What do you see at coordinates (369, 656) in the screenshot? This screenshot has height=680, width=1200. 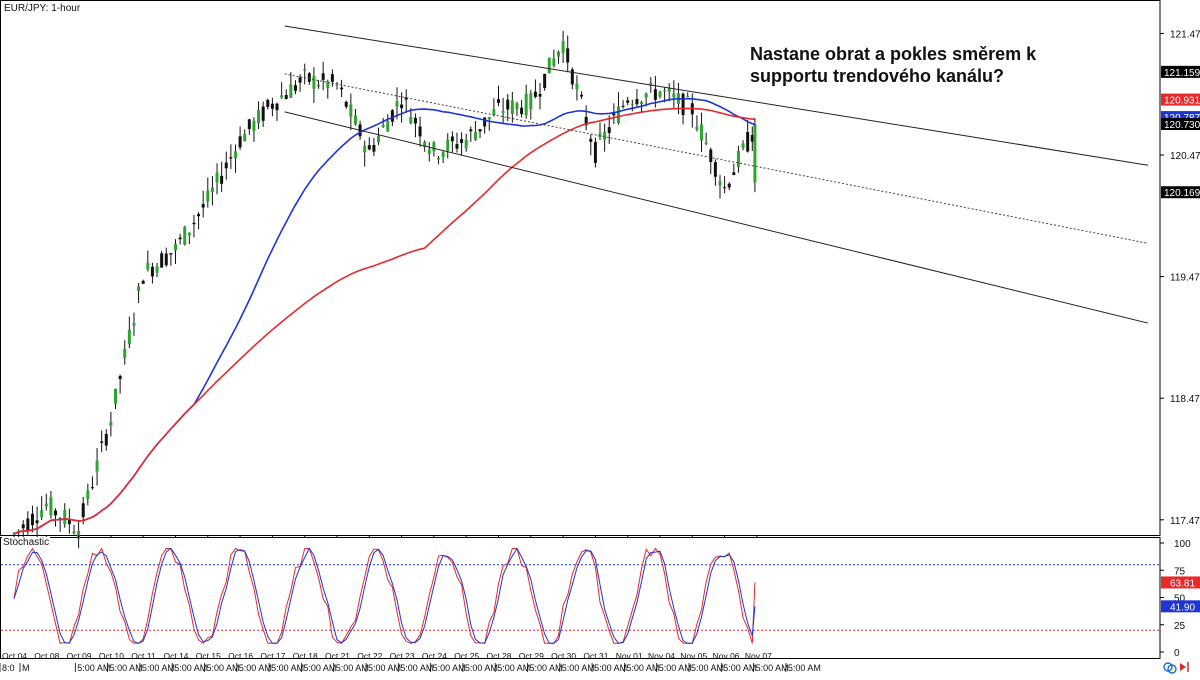 I see `date-label: Oct 22` at bounding box center [369, 656].